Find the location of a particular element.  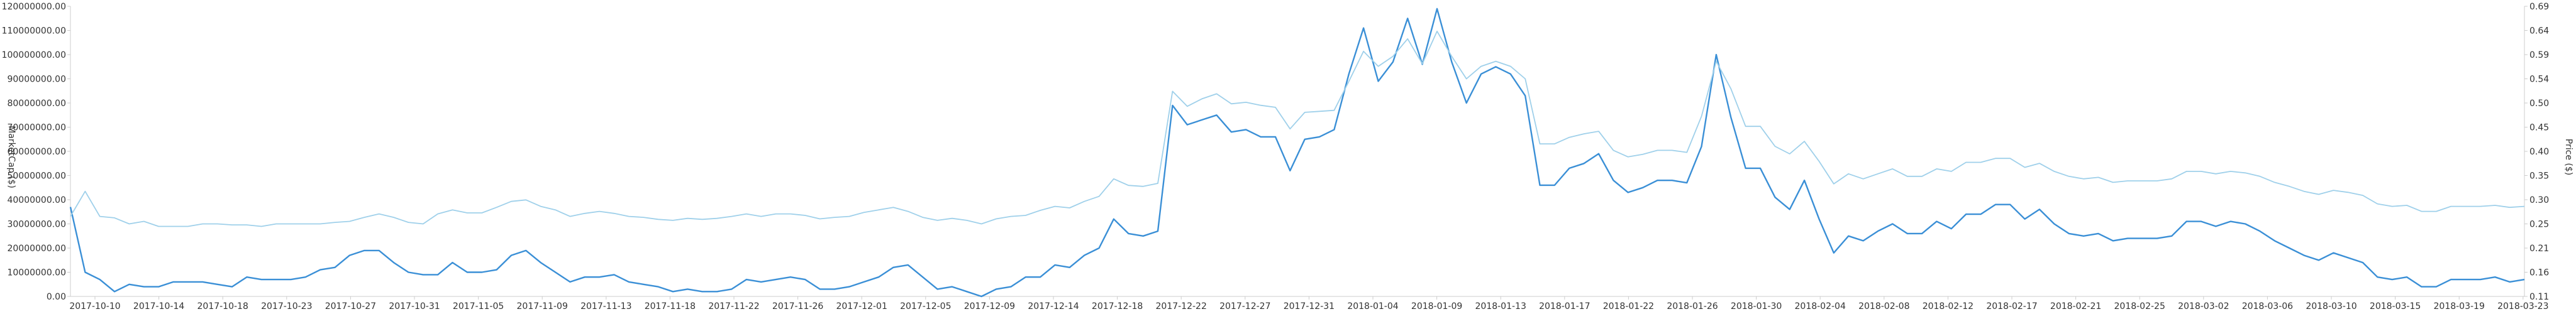

y-tick-label-left: 60000000.00 is located at coordinates (36, 152).